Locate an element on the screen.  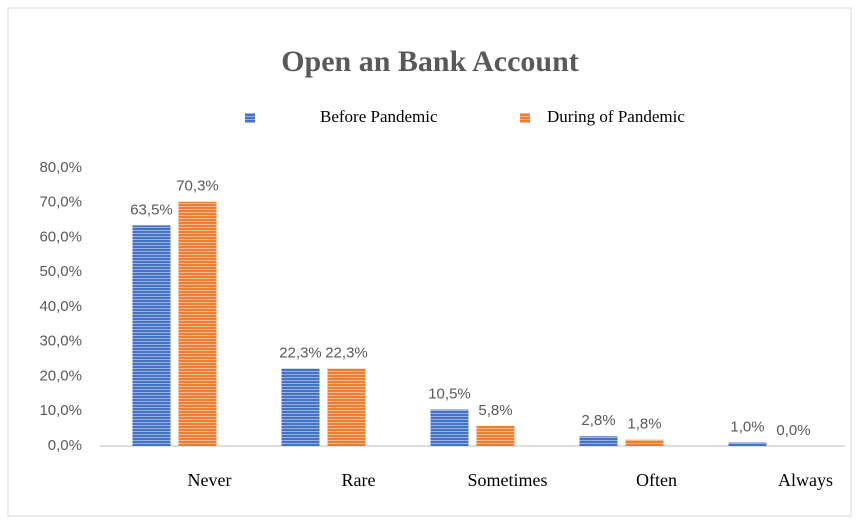
x-tick-label: Sometimes is located at coordinates (508, 480).